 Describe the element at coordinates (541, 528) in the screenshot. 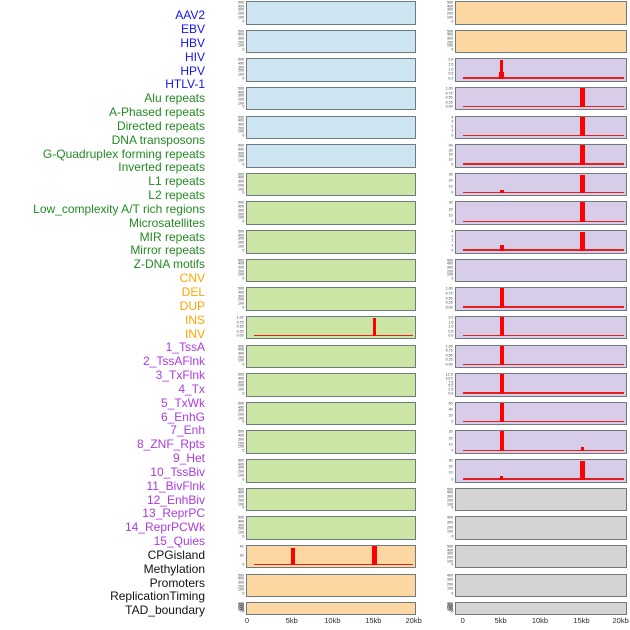

I see `panel-methylation` at that location.